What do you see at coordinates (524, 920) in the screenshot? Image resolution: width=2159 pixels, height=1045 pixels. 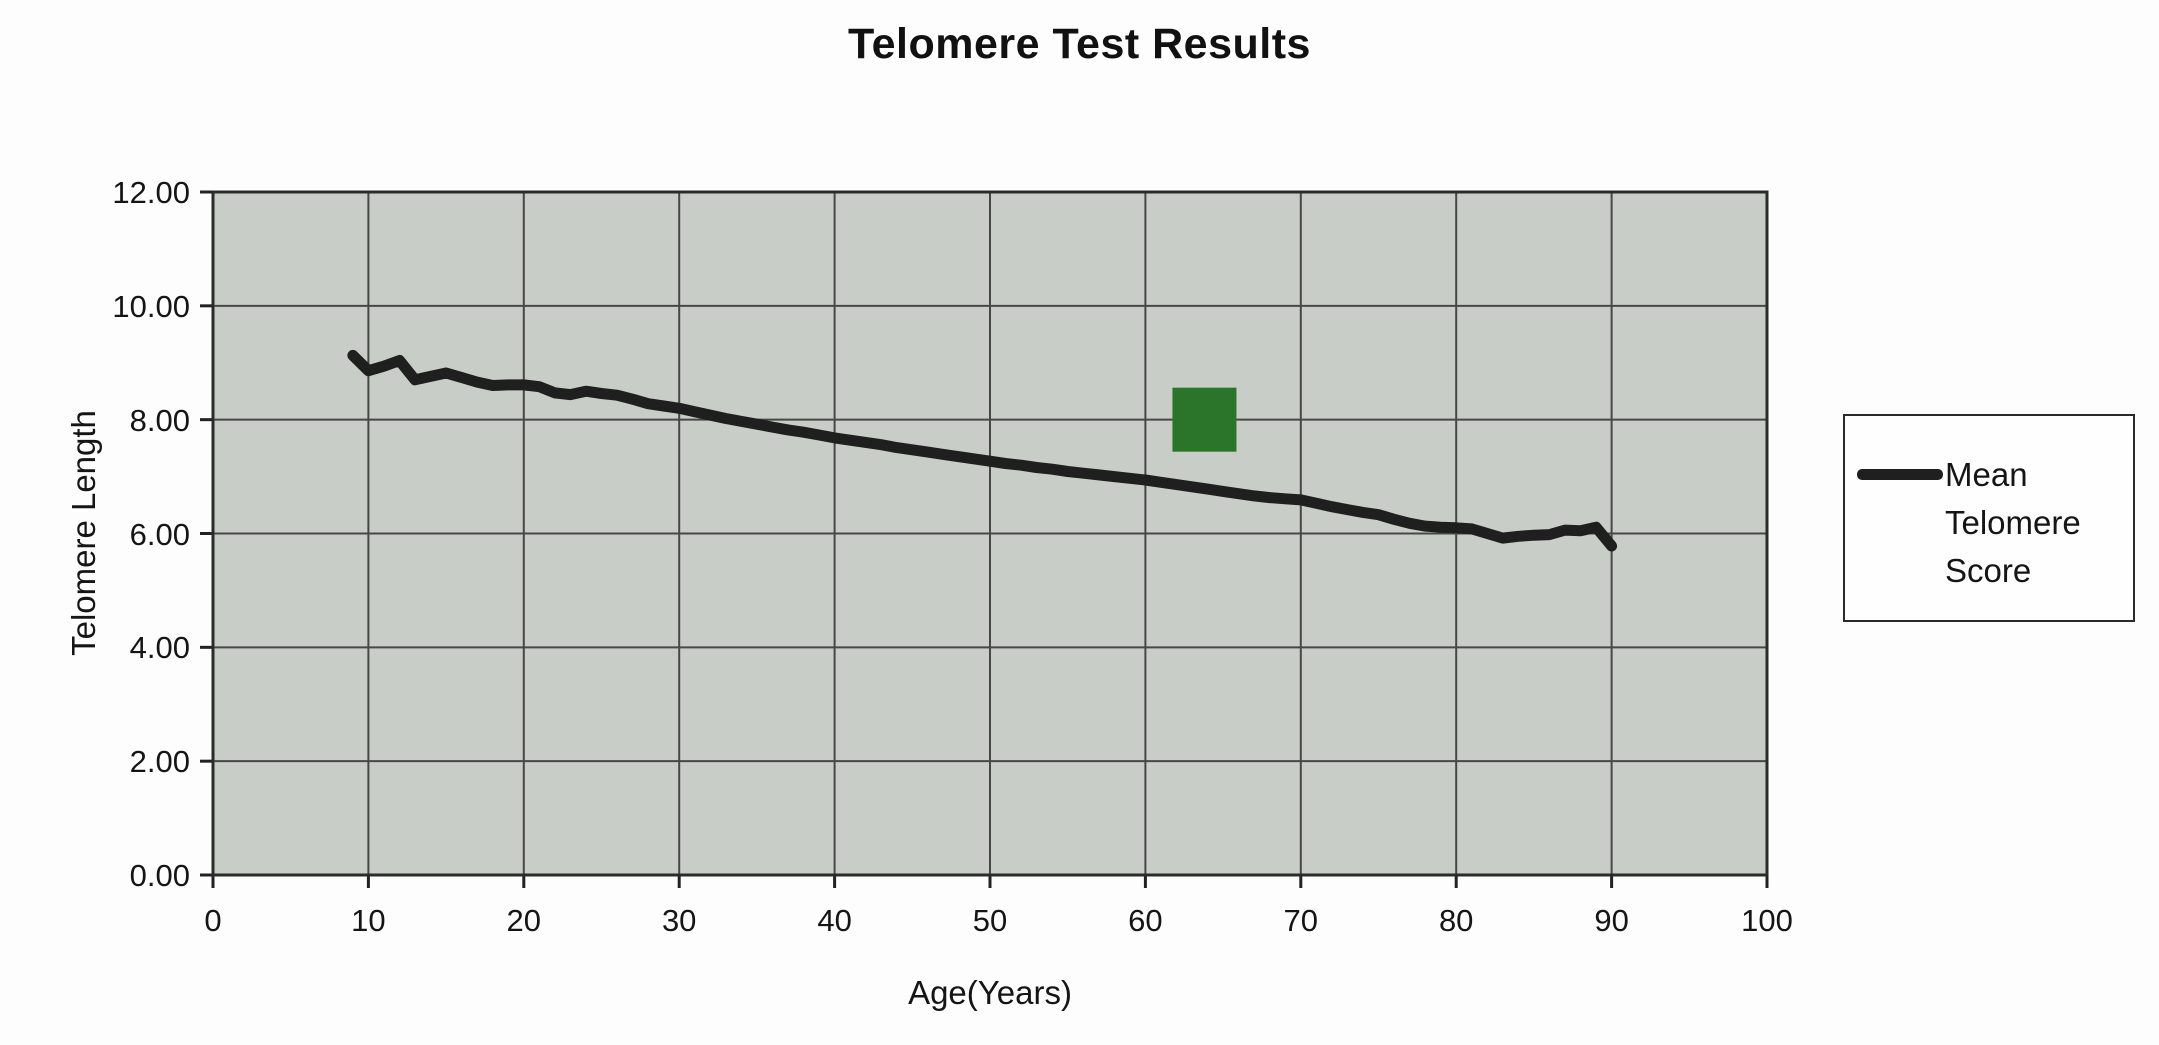 I see `x-tick-label: 20` at bounding box center [524, 920].